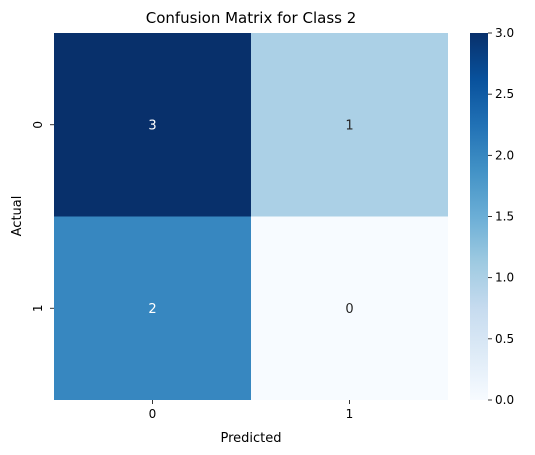 The height and width of the screenshot is (455, 535). Describe the element at coordinates (504, 155) in the screenshot. I see `colorbar-tick-label: 2.0` at that location.